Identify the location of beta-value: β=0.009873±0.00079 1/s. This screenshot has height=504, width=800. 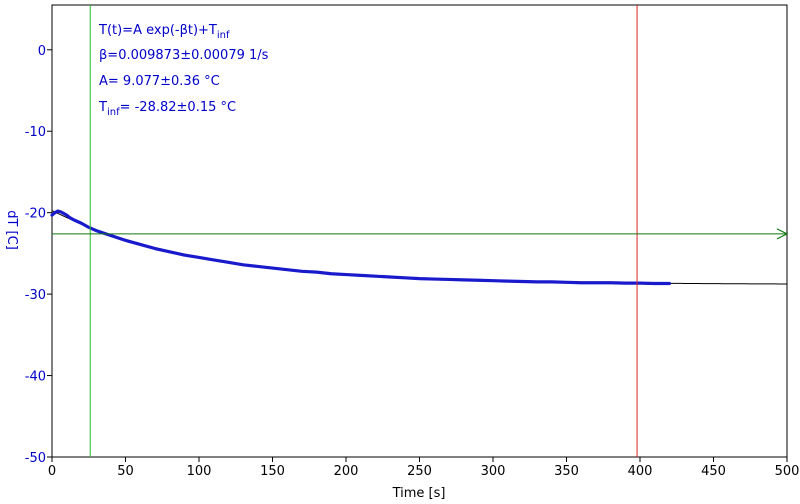
(184, 55).